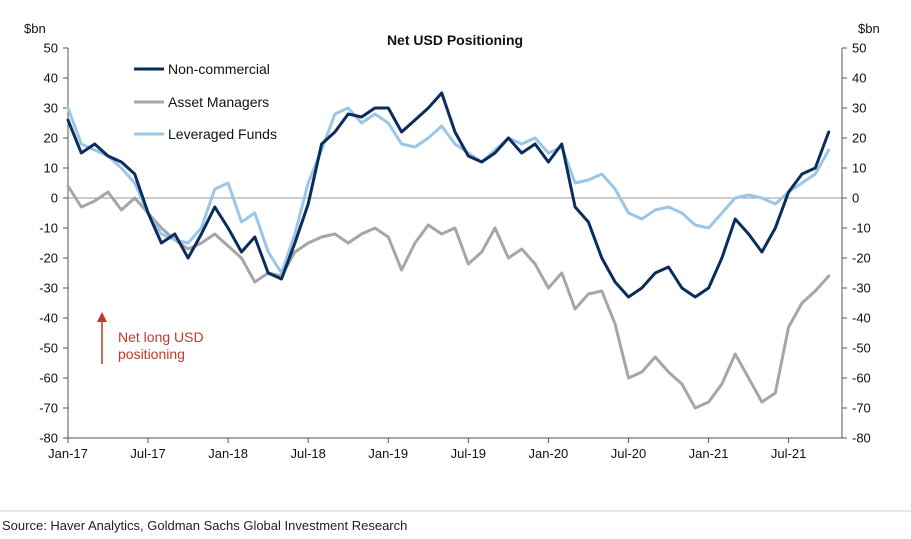 This screenshot has height=539, width=911. I want to click on y-tick-label-left: -50, so click(48, 348).